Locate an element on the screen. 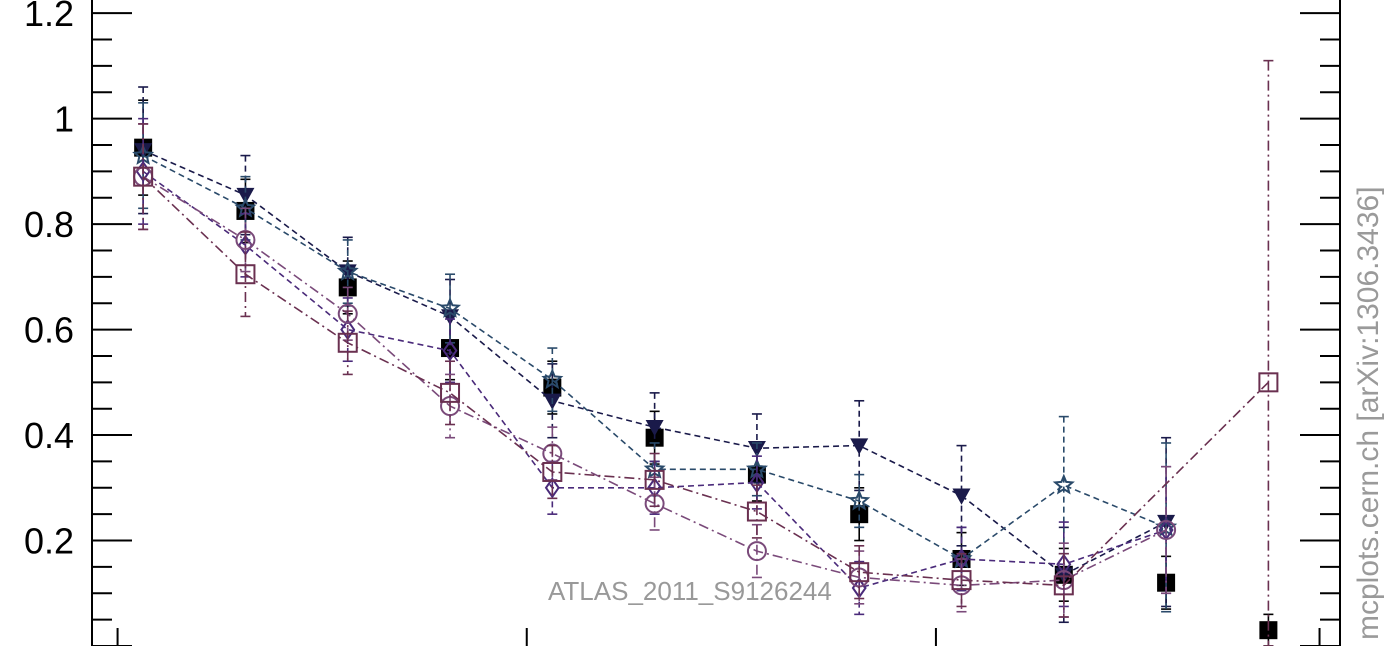  y-tick-label: 1 is located at coordinates (64, 119).